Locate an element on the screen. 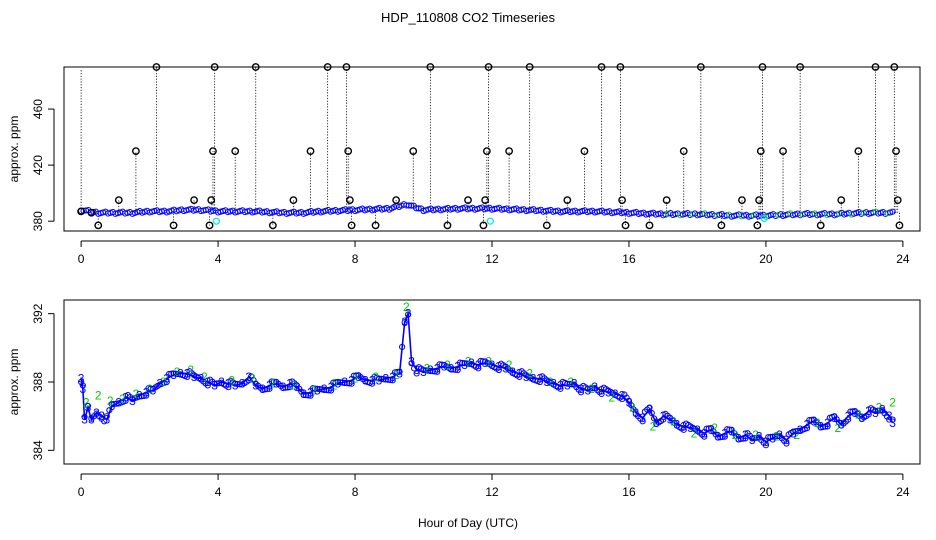 This screenshot has width=936, height=540. bottom-x-tick-label: 8 is located at coordinates (355, 492).